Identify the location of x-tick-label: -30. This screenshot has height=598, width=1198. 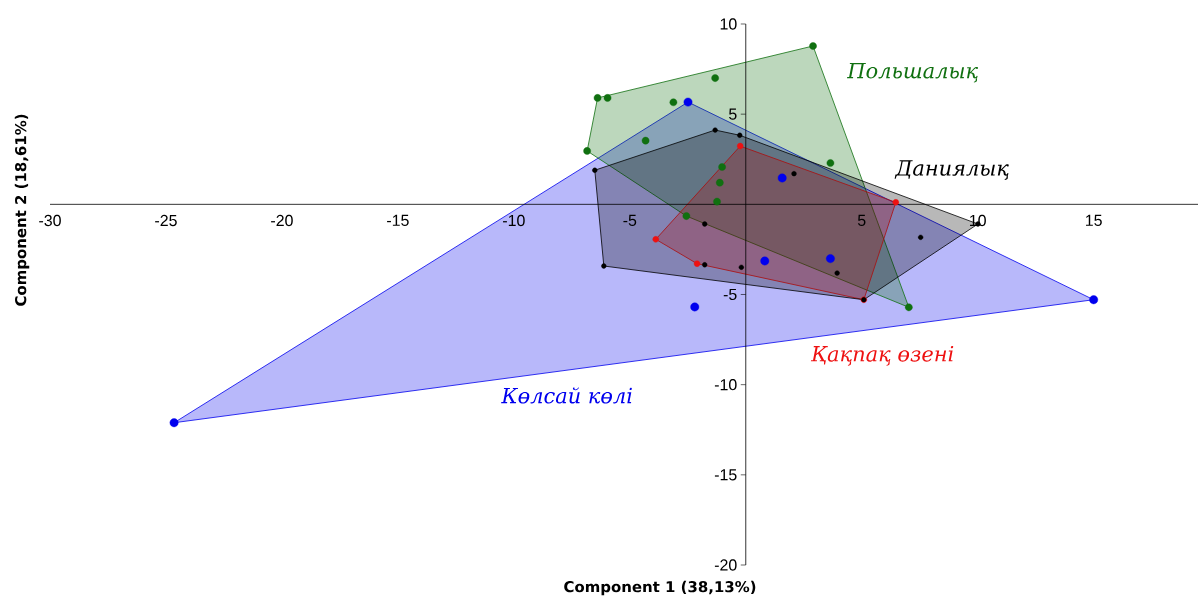
(50, 220).